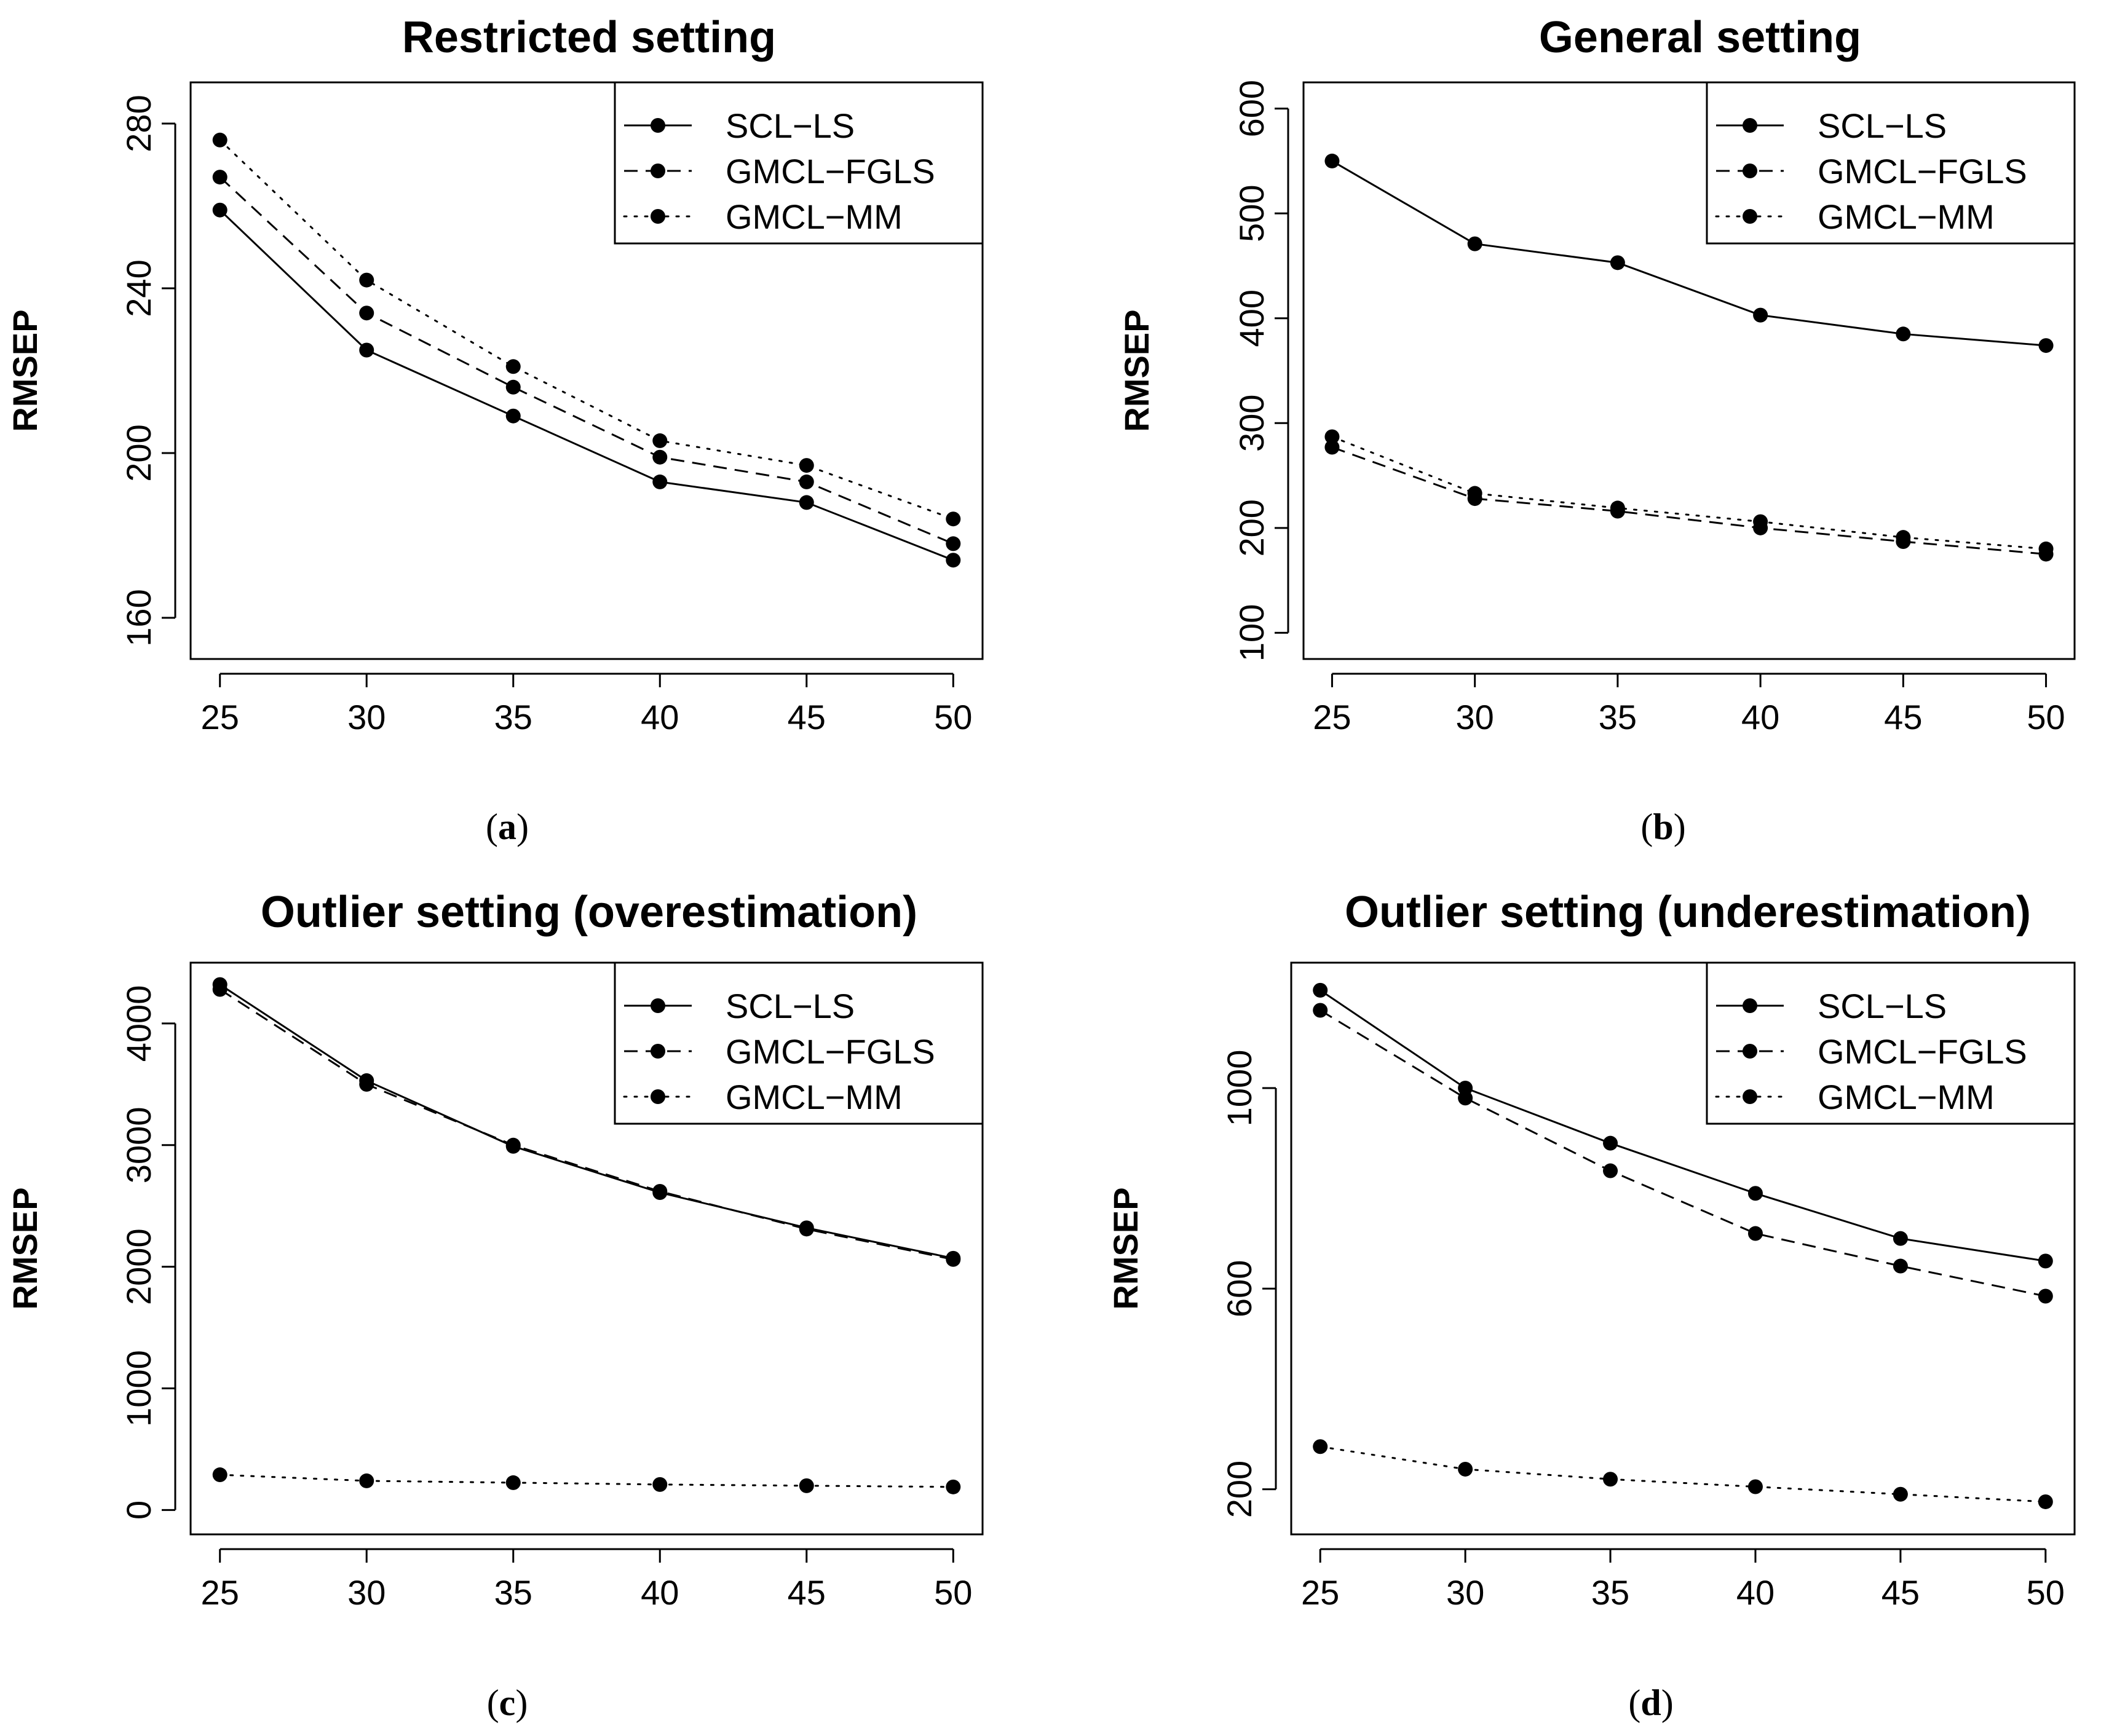 This screenshot has height=1736, width=2109. I want to click on panel-d-legend-label-2: GMCL−MM, so click(1906, 1097).